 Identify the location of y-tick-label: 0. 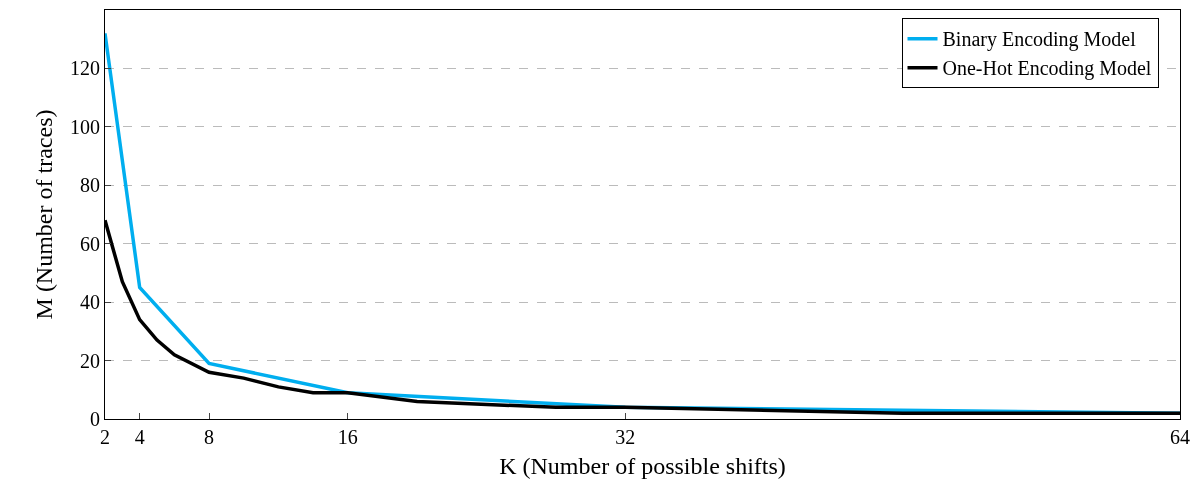
(95, 419).